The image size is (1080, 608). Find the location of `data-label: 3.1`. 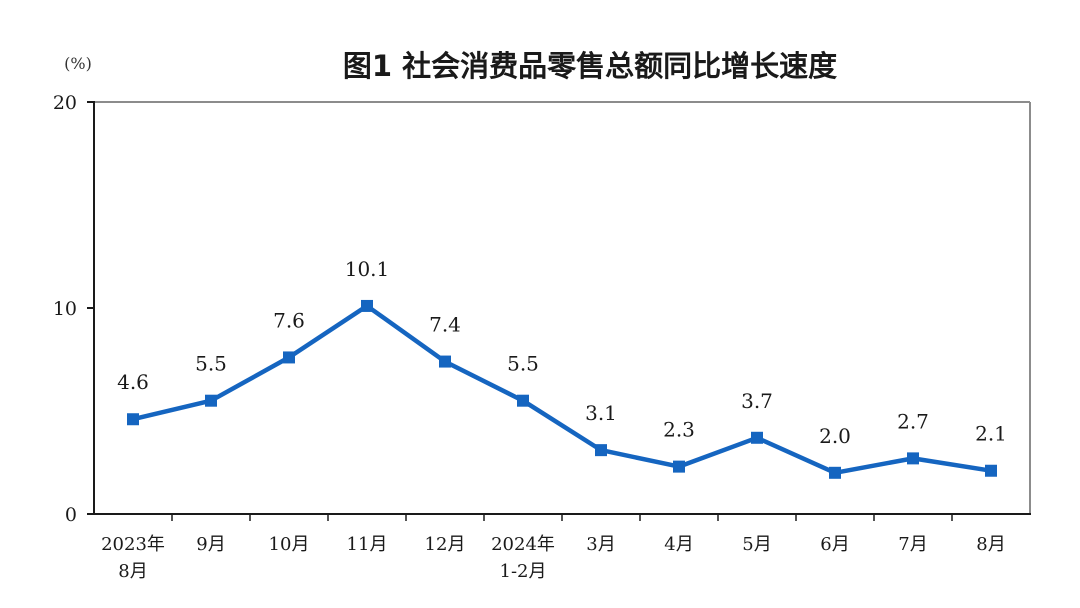

data-label: 3.1 is located at coordinates (601, 413).